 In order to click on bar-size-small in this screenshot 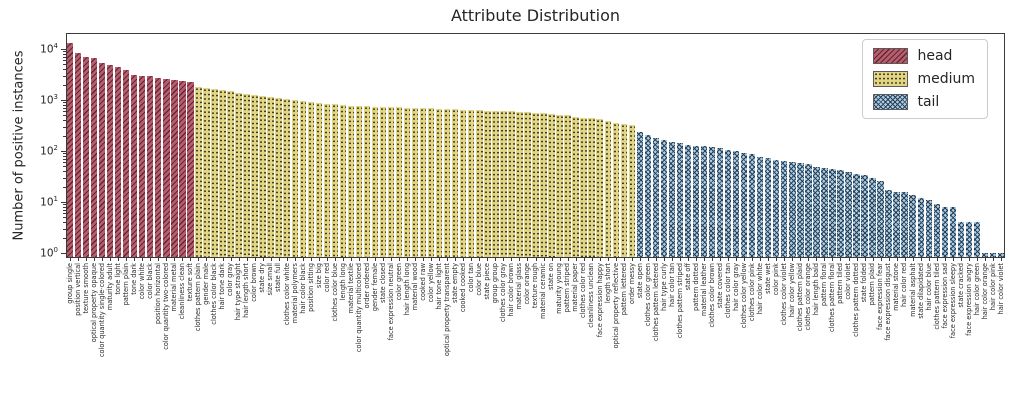, I will do `click(270, 176)`.